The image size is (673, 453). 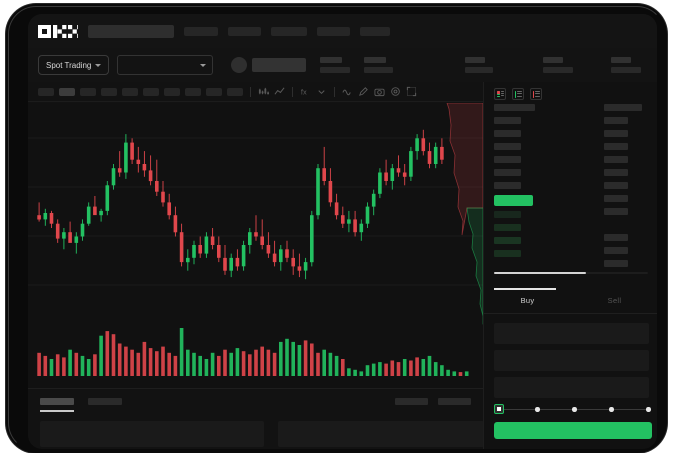 I want to click on orderbook-asks-icon, so click(x=536, y=94).